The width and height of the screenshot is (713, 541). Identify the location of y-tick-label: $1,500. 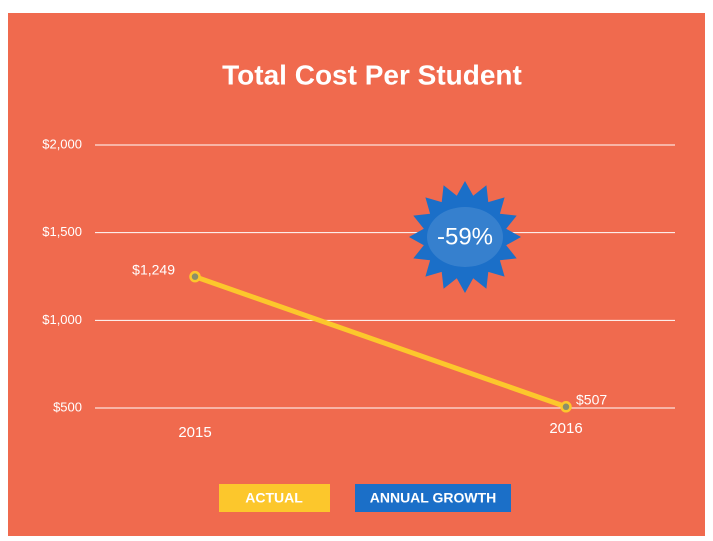
(62, 231).